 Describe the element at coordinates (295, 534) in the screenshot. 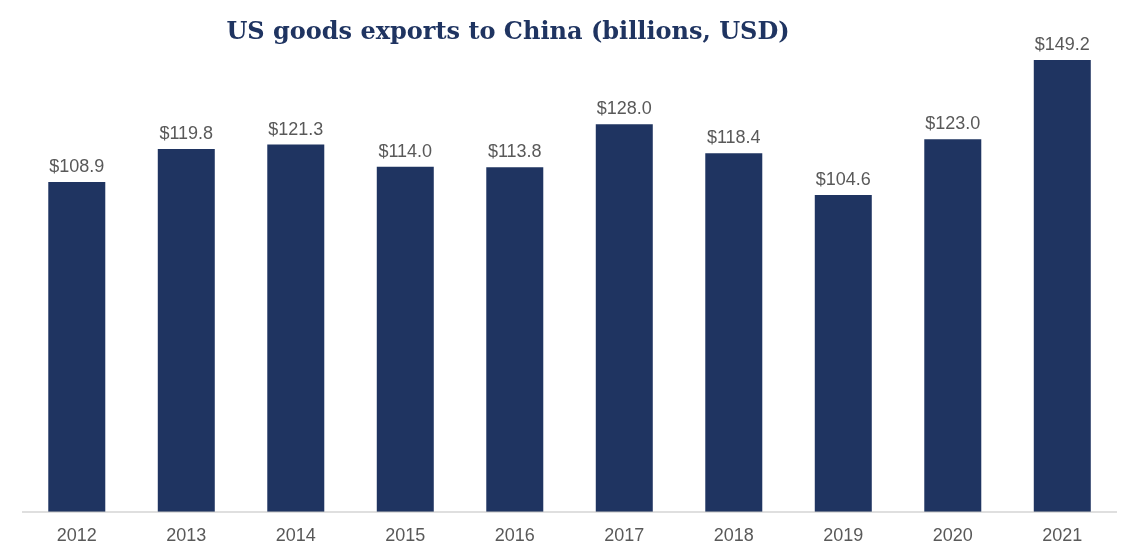

I see `x-tick-label: 2014` at that location.